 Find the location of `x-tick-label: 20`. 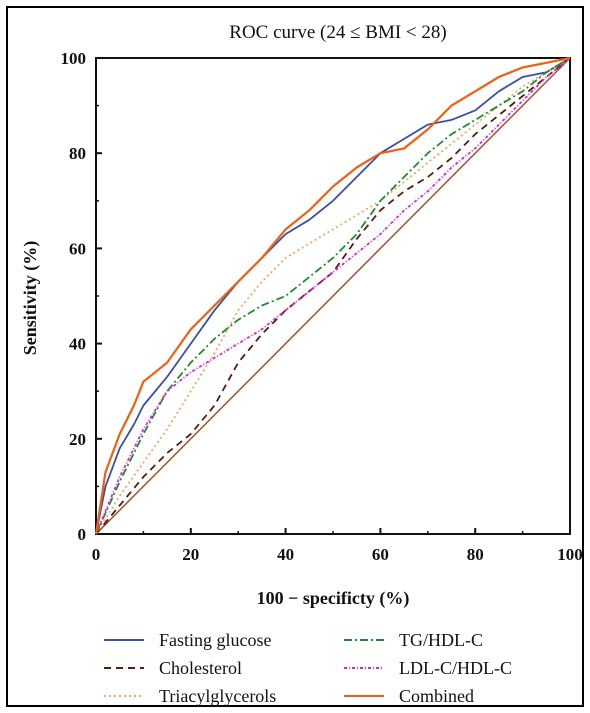

x-tick-label: 20 is located at coordinates (190, 554).